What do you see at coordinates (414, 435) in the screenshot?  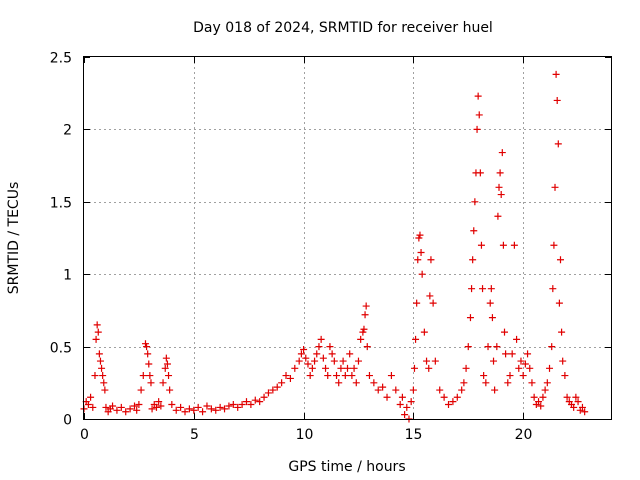 I see `x-tick-label: 15` at bounding box center [414, 435].